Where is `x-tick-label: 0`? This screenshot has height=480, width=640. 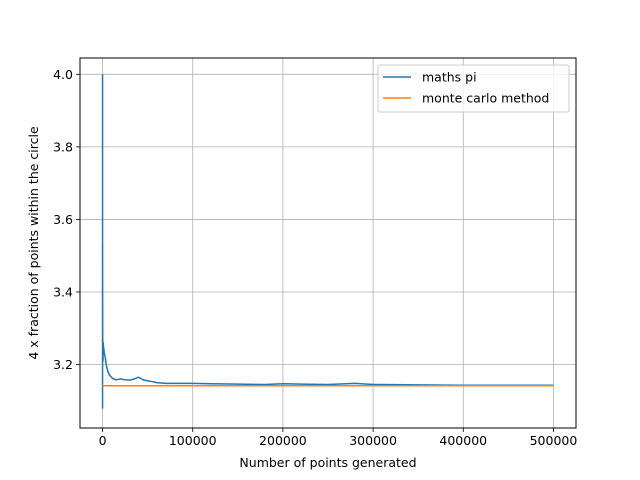
x-tick-label: 0 is located at coordinates (103, 440).